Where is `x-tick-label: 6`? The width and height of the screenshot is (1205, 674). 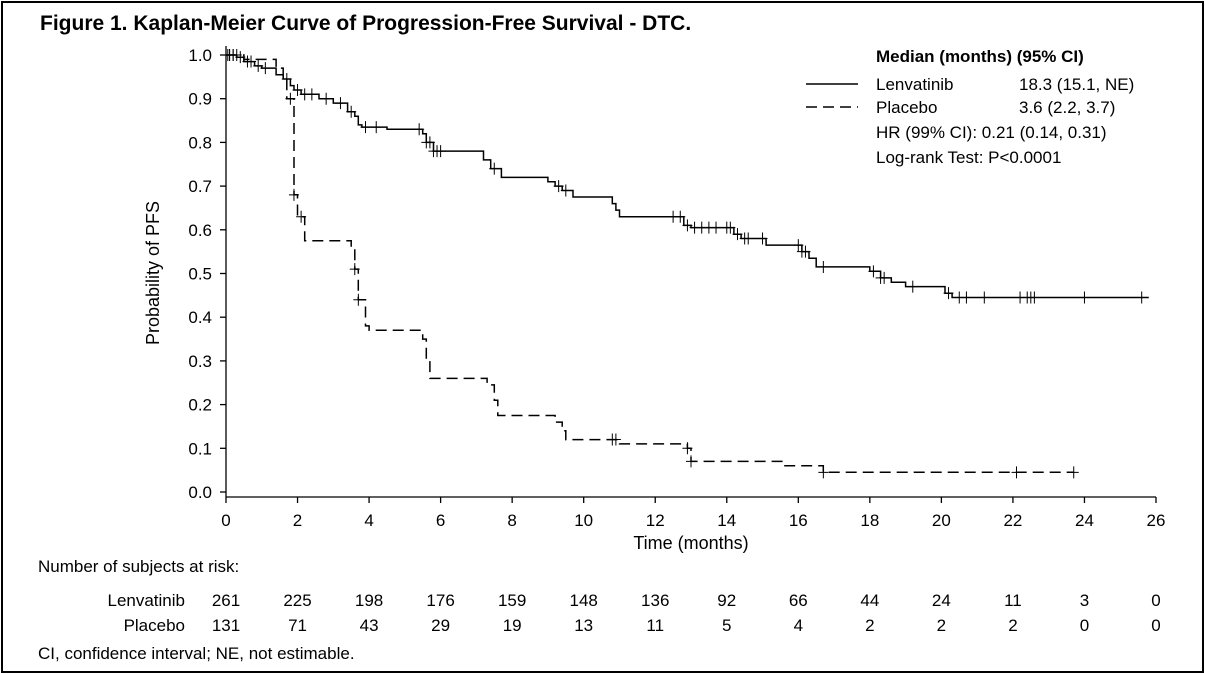
x-tick-label: 6 is located at coordinates (440, 520).